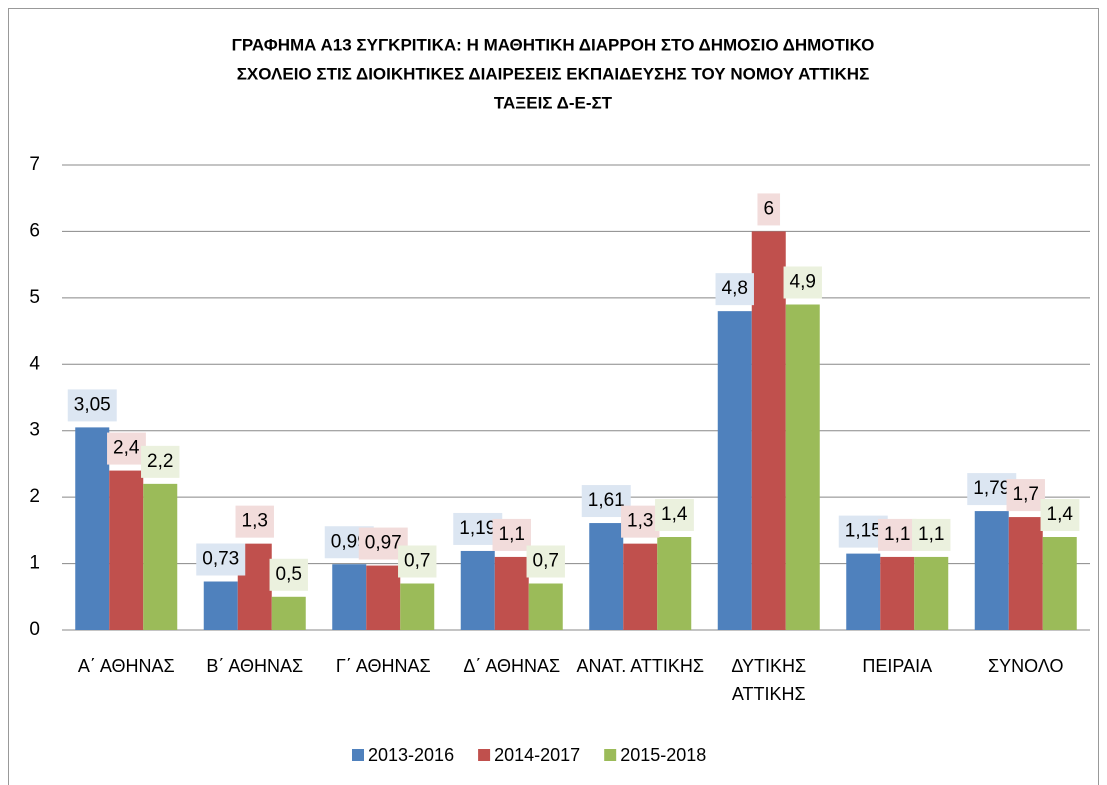  I want to click on data-label: 3,05, so click(92, 404).